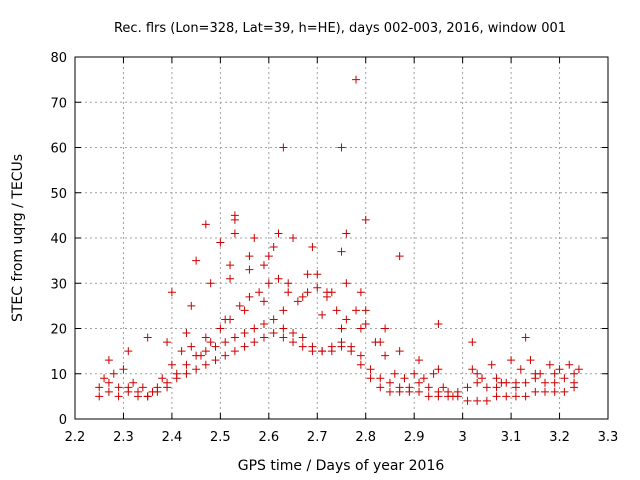 The height and width of the screenshot is (480, 640). What do you see at coordinates (58, 58) in the screenshot?
I see `y-tick-label: 80` at bounding box center [58, 58].